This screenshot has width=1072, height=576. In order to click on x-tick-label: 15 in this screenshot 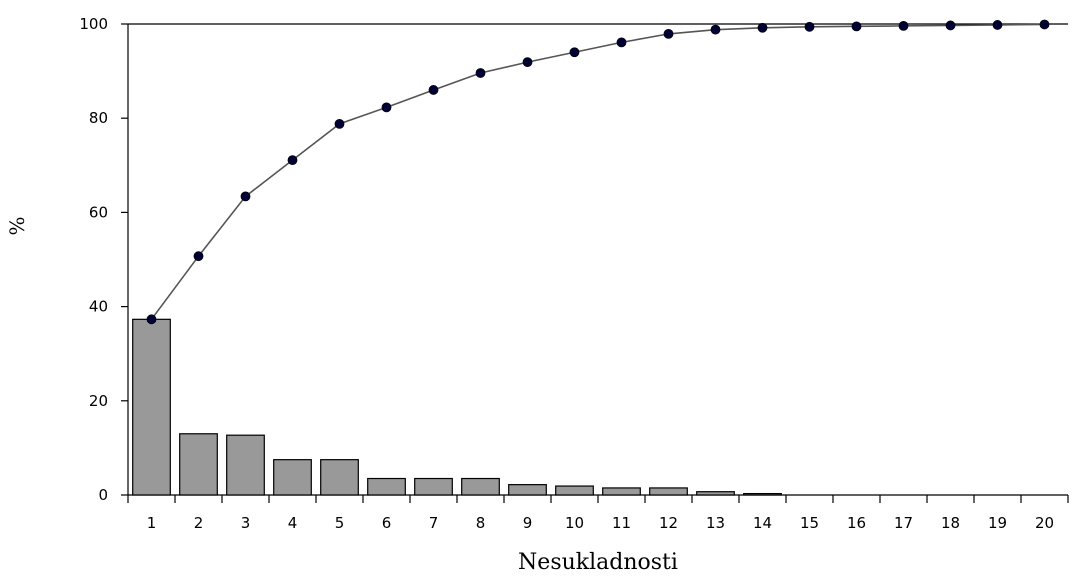, I will do `click(809, 523)`.